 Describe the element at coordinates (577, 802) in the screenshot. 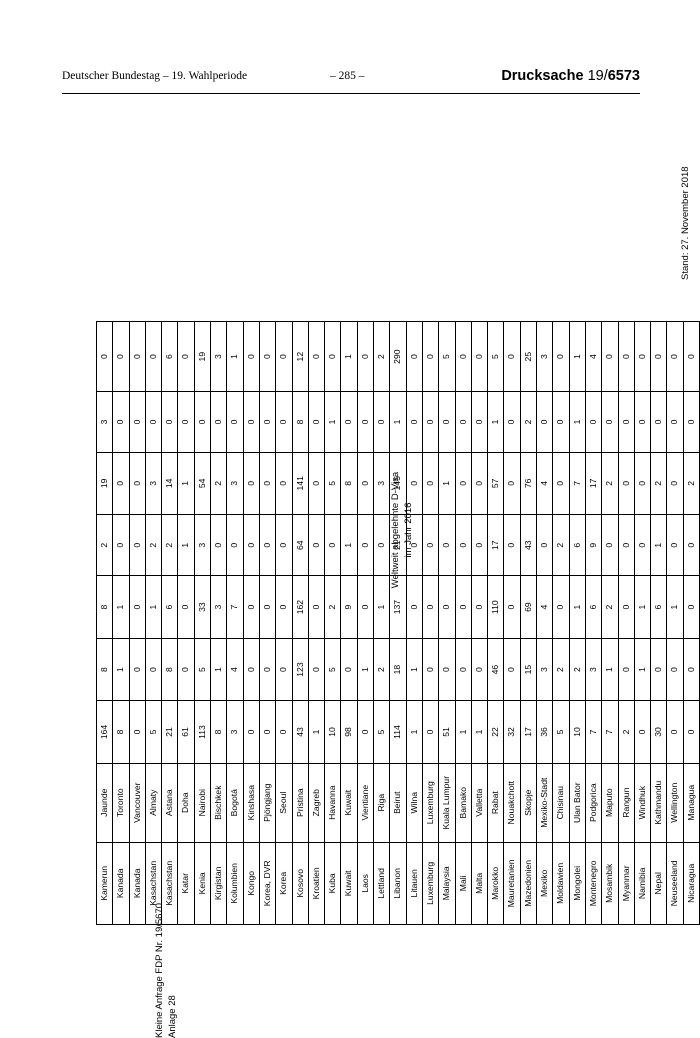

I see `cell-city: Ulan Bator` at that location.